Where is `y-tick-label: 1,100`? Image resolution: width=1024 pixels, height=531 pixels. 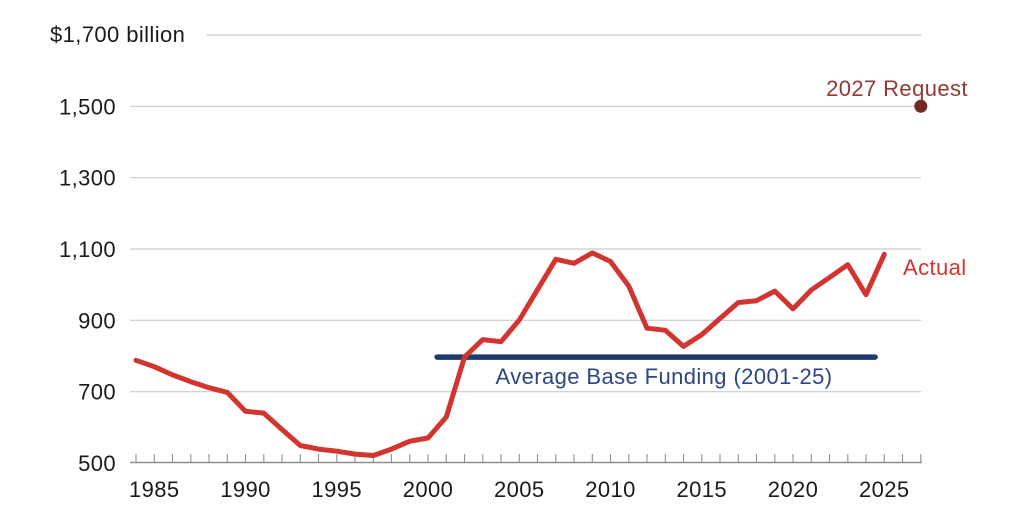
y-tick-label: 1,100 is located at coordinates (87, 249).